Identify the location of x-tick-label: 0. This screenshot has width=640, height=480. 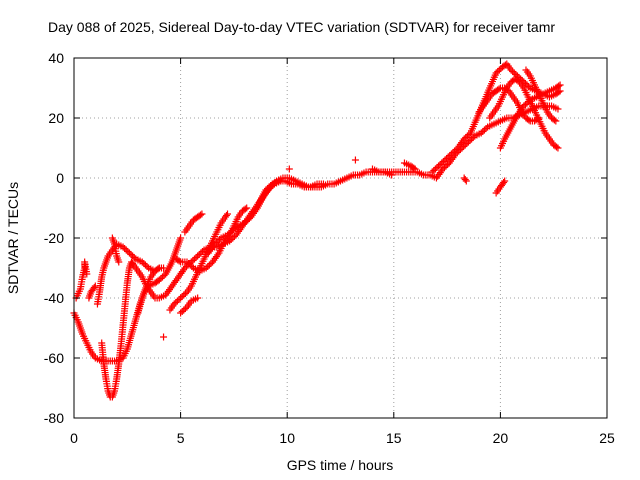
(74, 438).